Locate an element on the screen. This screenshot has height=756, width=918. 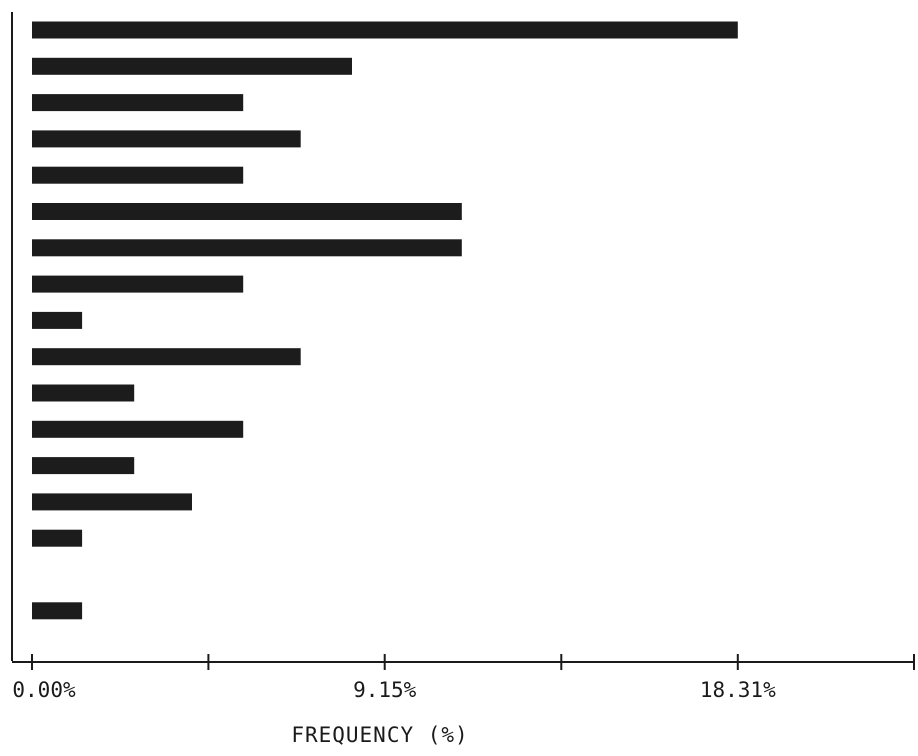
x-tick-label-3: 9.15% is located at coordinates (385, 690).